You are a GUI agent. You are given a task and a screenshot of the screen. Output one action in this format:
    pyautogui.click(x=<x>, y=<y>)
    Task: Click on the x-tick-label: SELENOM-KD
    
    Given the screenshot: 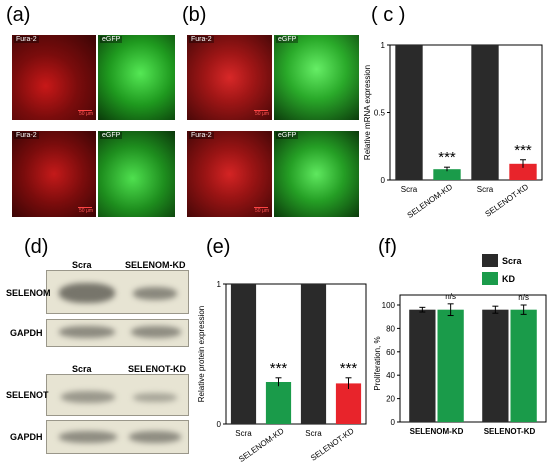 What is the action you would take?
    pyautogui.click(x=437, y=431)
    